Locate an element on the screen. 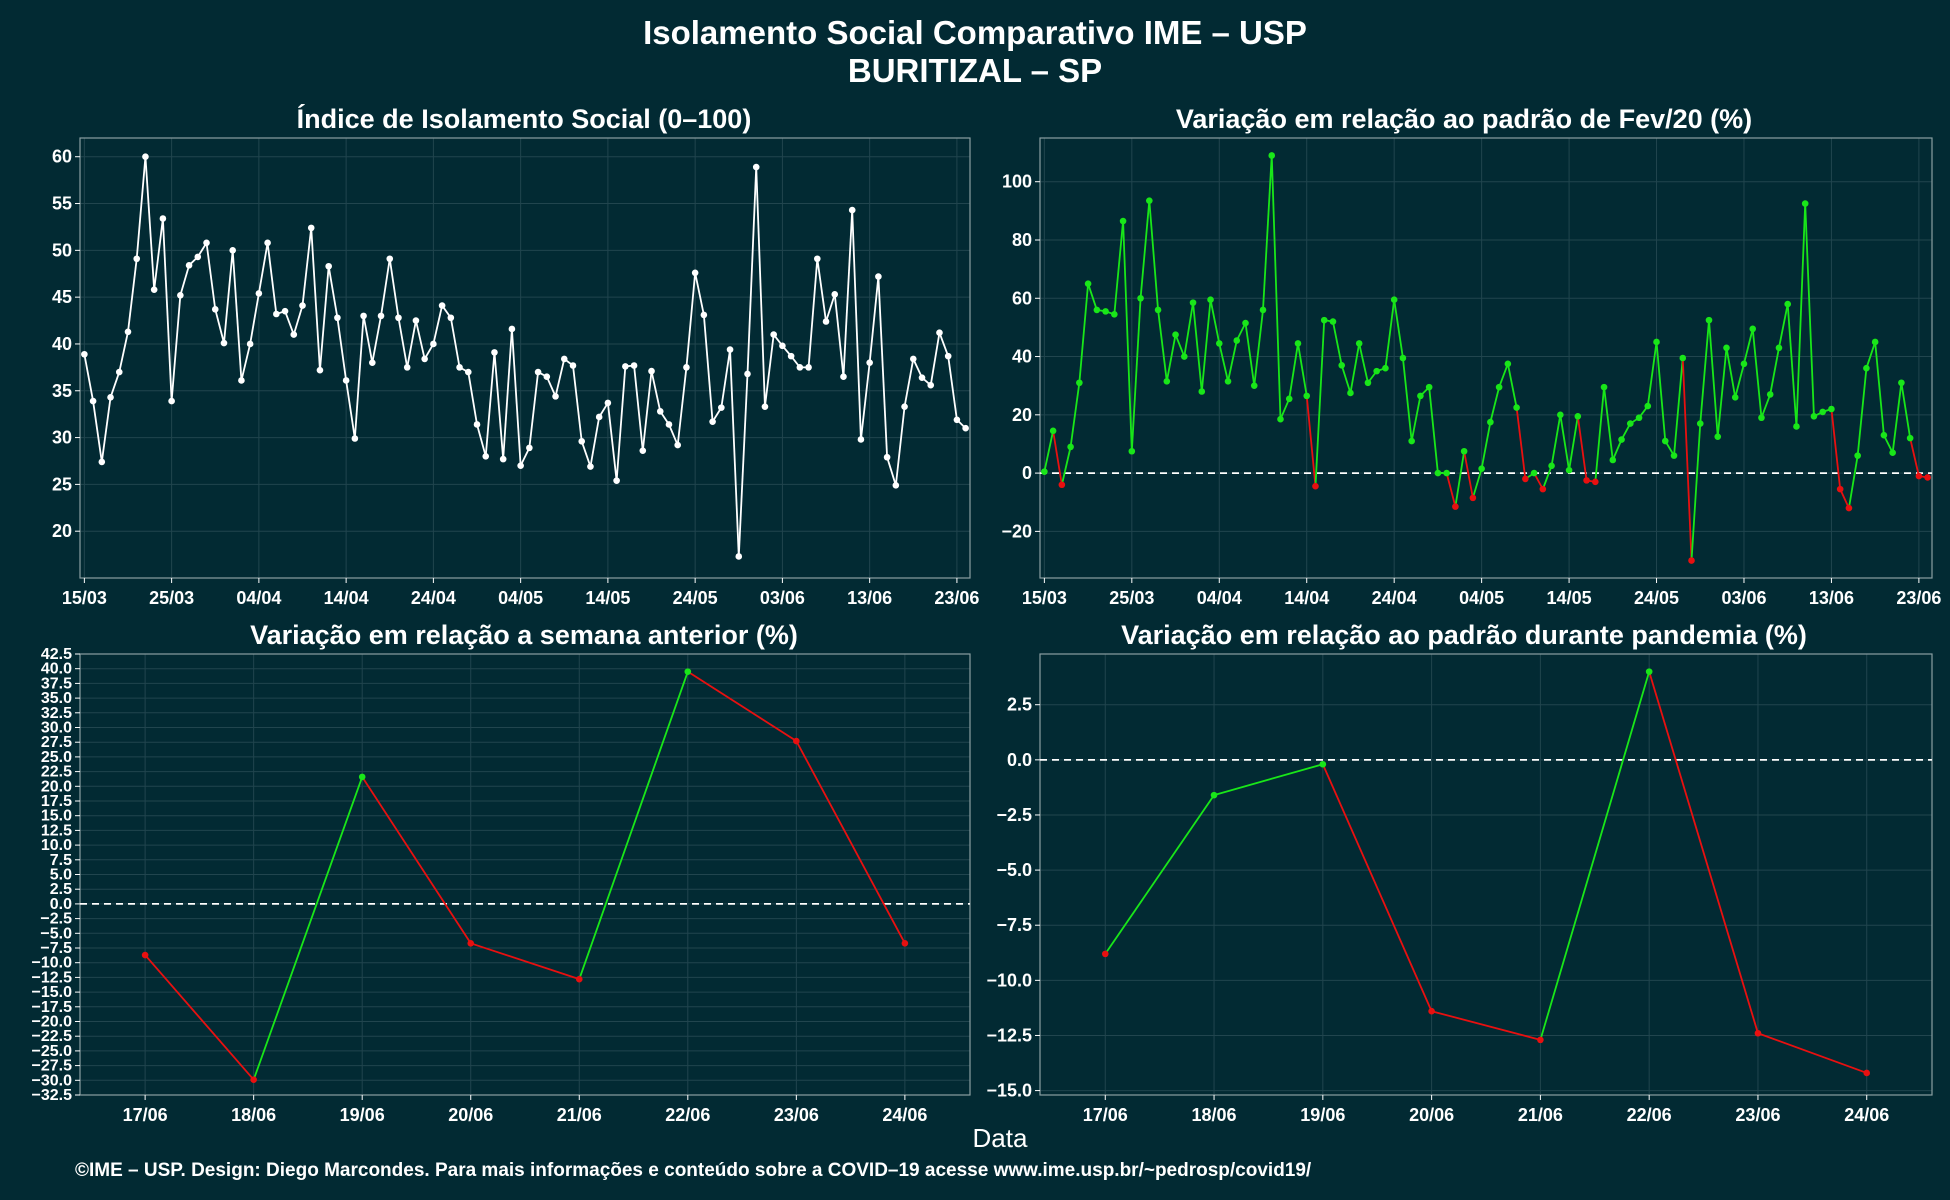 The height and width of the screenshot is (1200, 1950). y-tick-label: 60 is located at coordinates (1022, 298).